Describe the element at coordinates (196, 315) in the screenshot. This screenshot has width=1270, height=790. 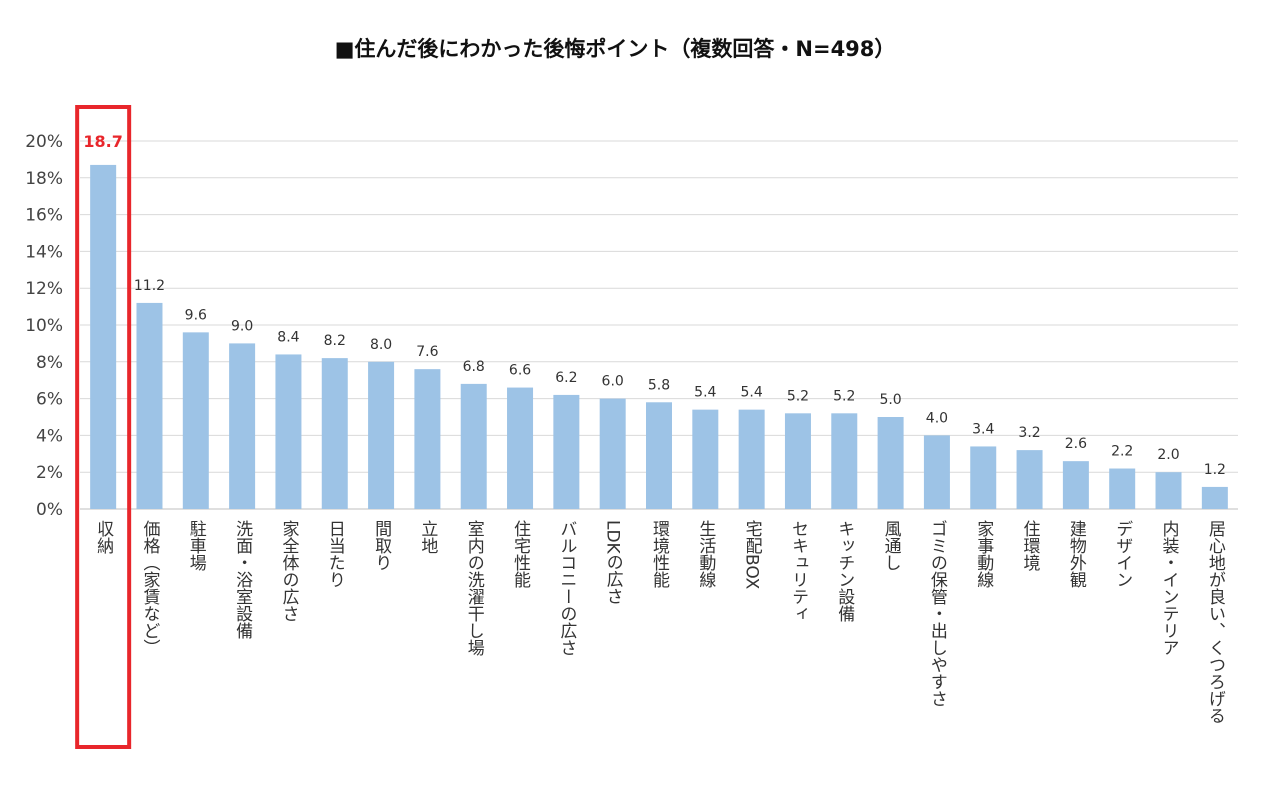
I see `data-label: 9.6` at that location.